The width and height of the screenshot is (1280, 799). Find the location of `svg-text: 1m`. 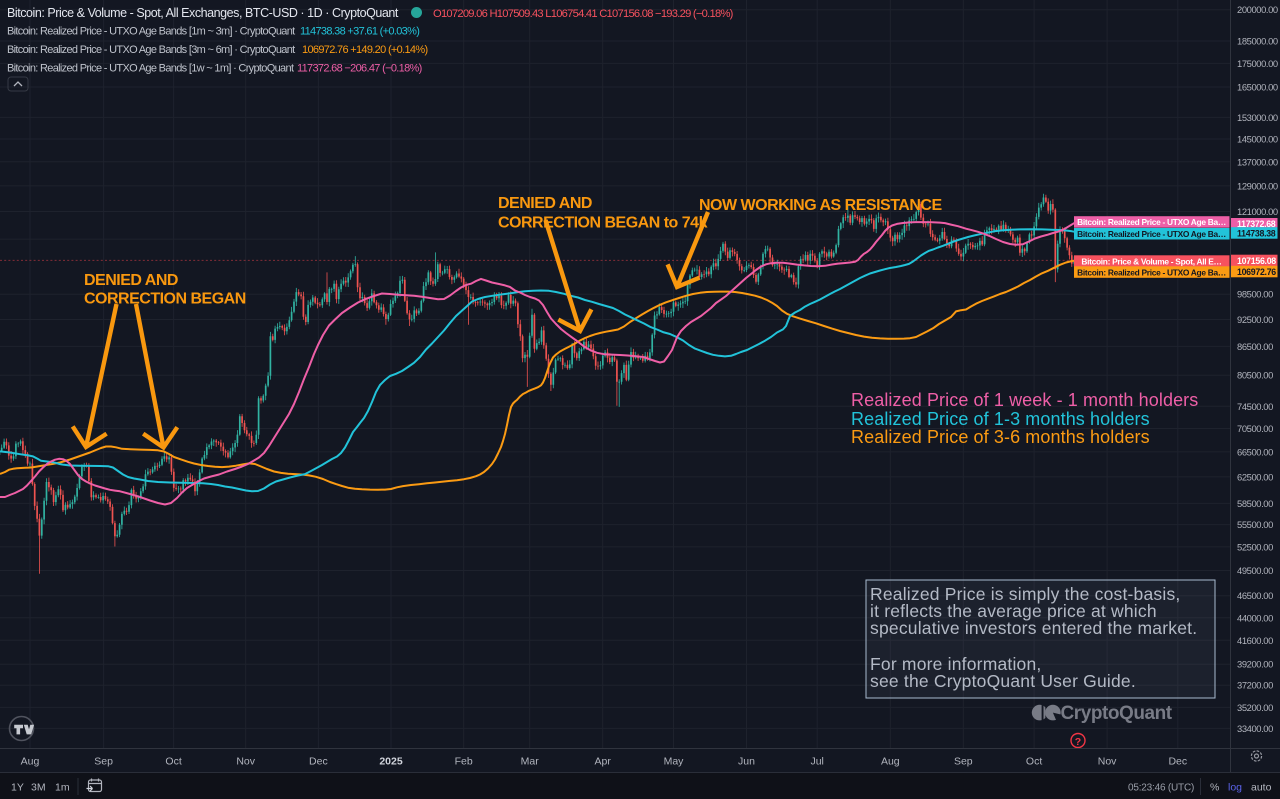

svg-text: 1m is located at coordinates (62, 788).